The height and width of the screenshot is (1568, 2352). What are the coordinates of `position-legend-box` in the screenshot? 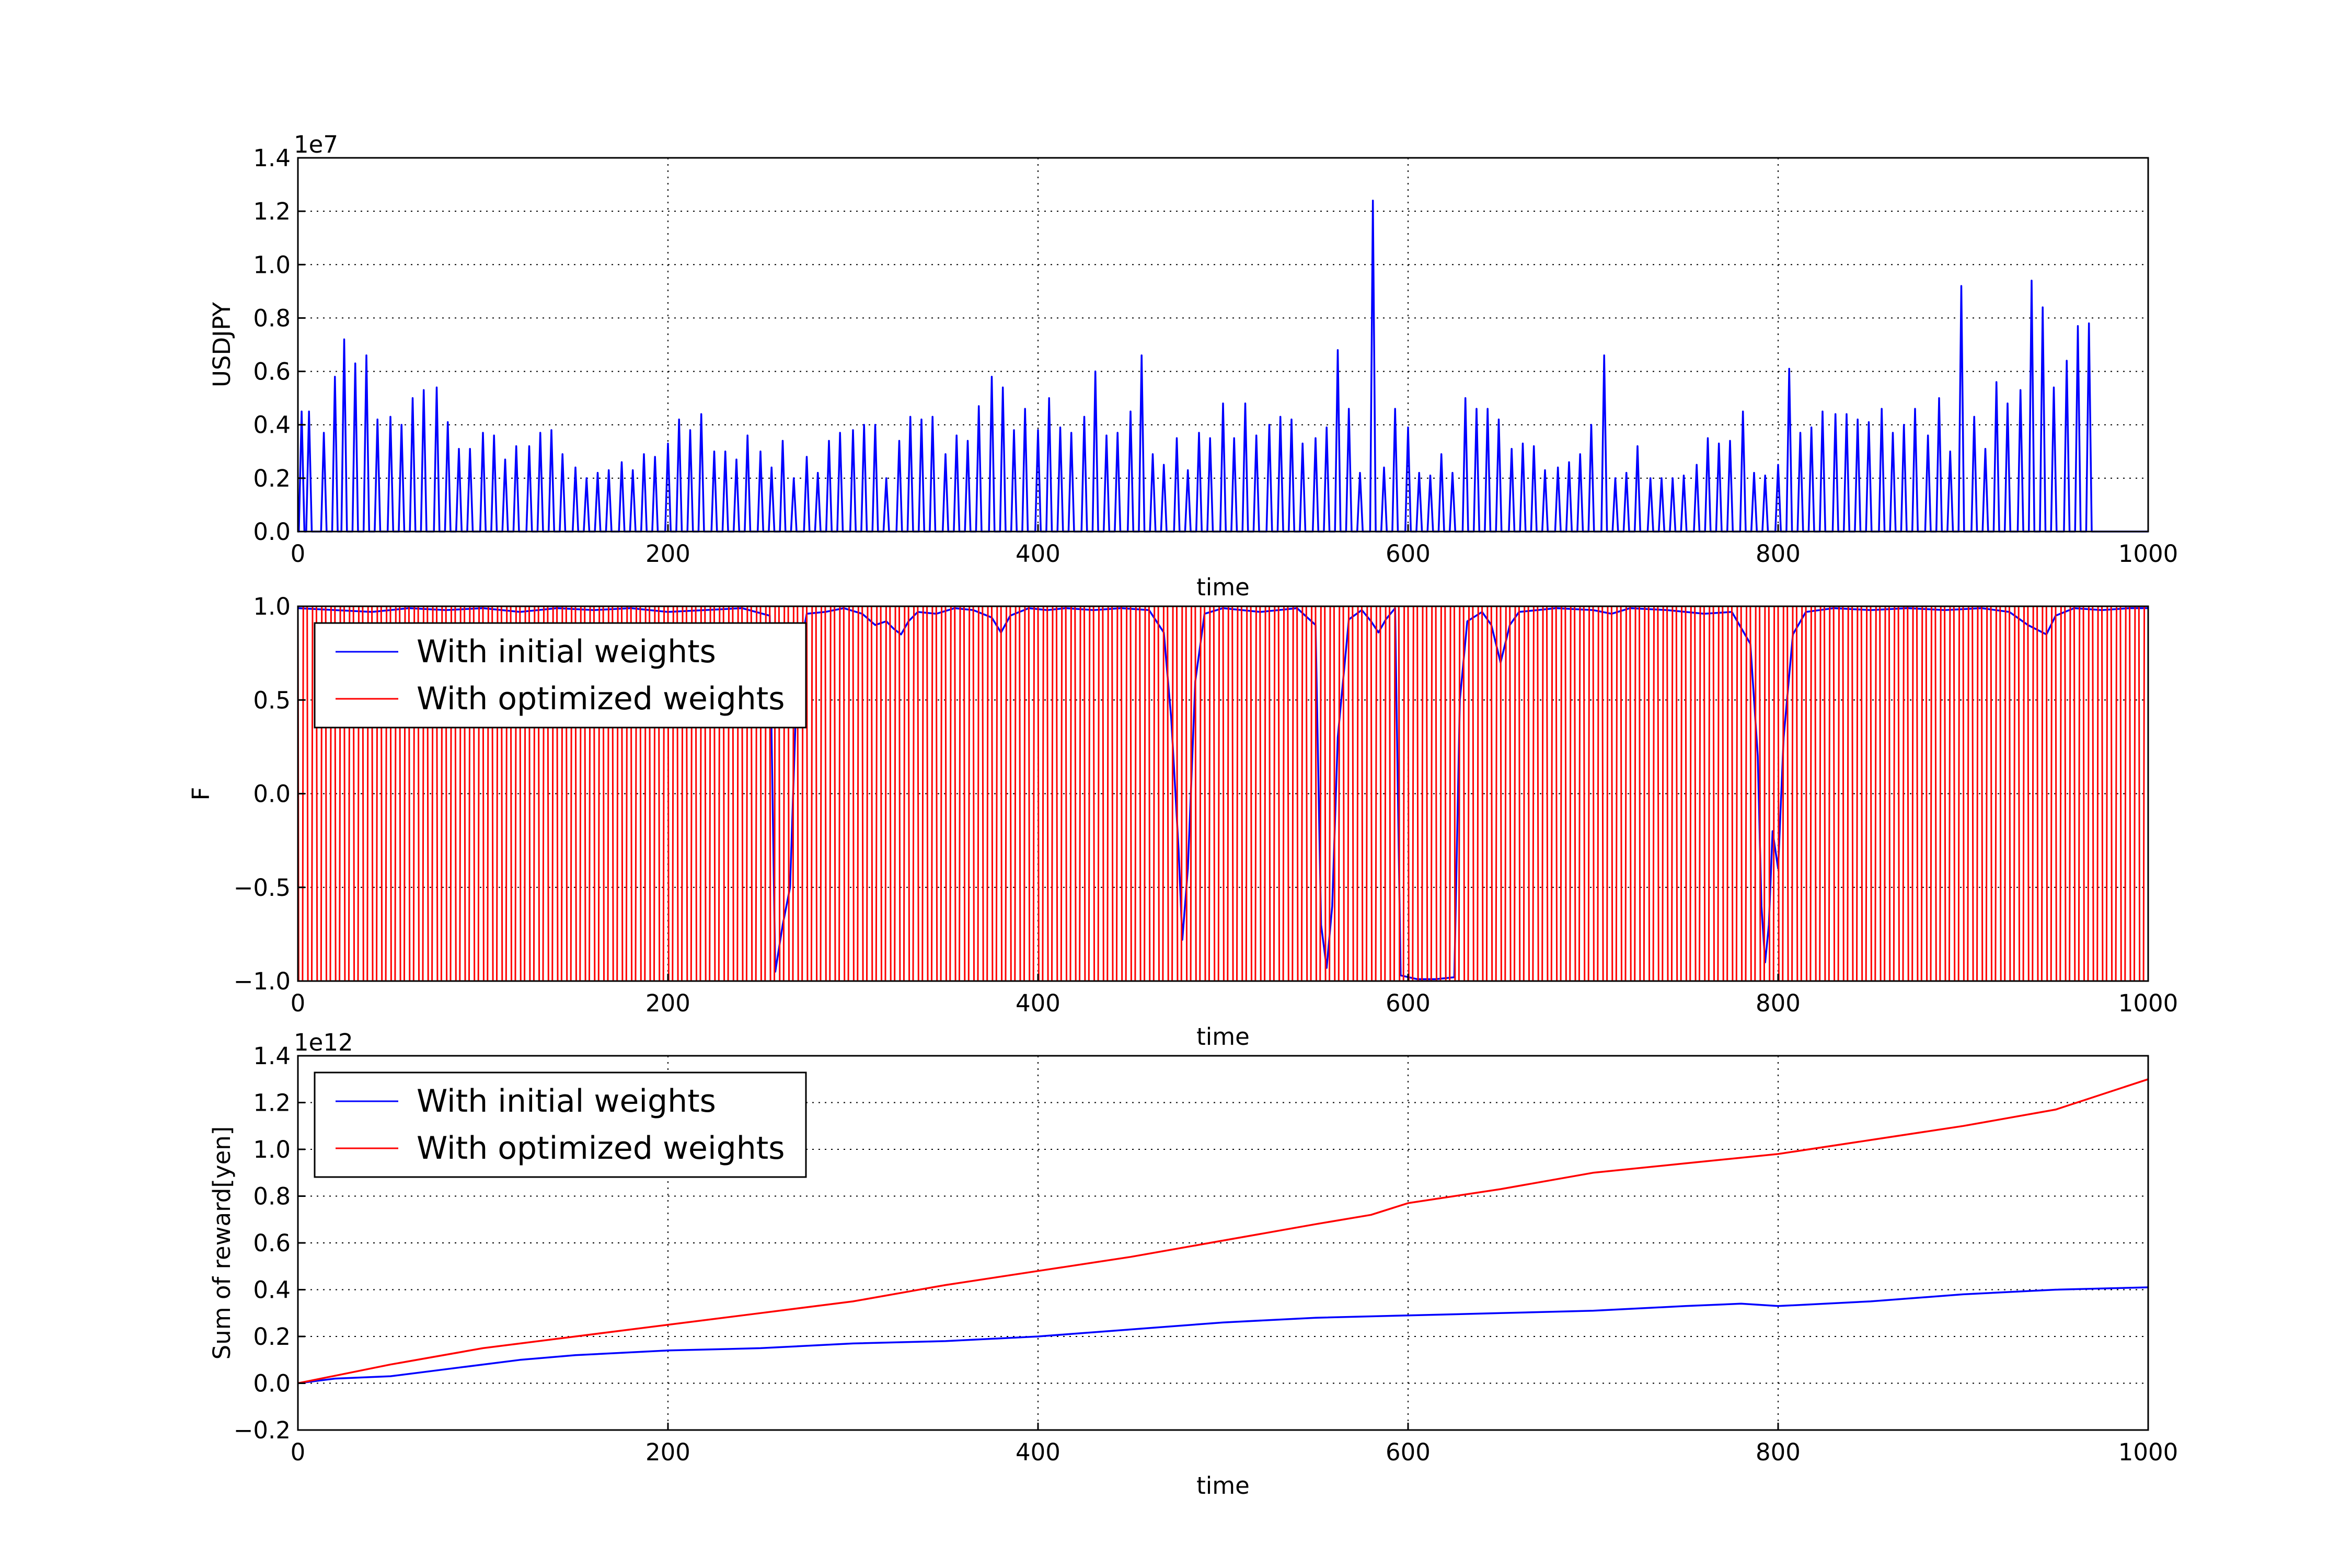 It's located at (560, 675).